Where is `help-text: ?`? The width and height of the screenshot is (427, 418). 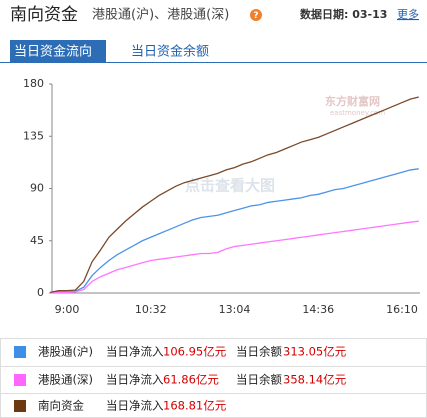
help-text: ? is located at coordinates (255, 16).